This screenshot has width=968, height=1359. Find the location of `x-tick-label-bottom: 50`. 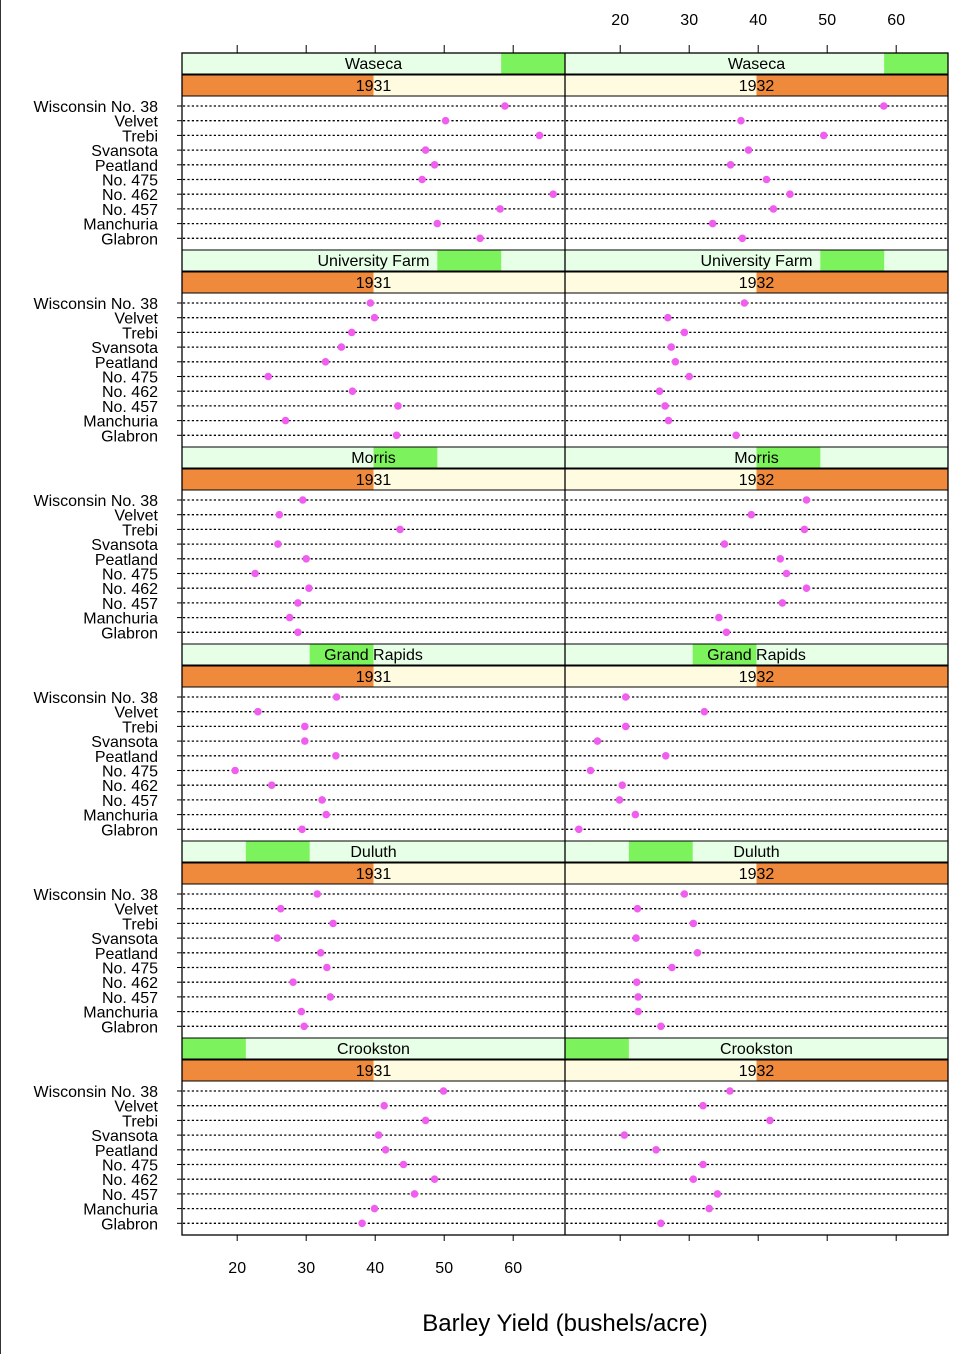

x-tick-label-bottom: 50 is located at coordinates (444, 1268).